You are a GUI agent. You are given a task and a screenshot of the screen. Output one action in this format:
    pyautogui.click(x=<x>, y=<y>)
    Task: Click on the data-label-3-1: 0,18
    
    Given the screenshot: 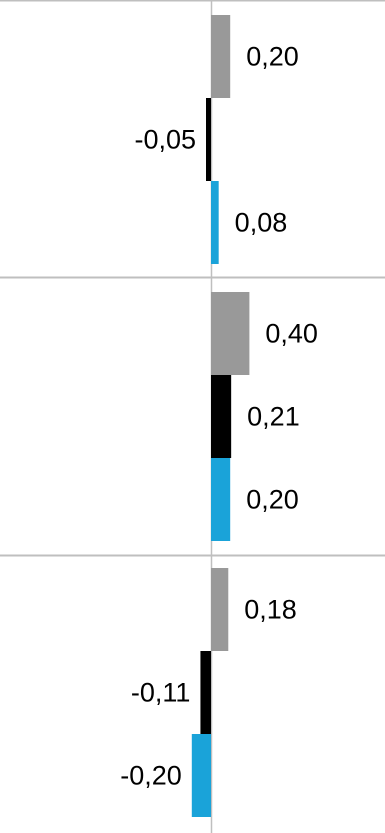 What is the action you would take?
    pyautogui.click(x=270, y=610)
    